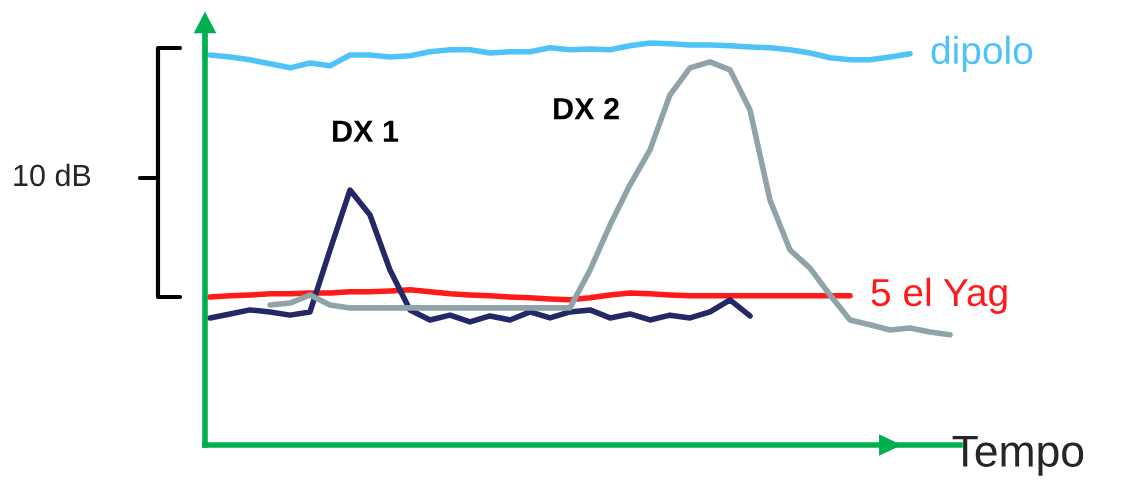  Describe the element at coordinates (939, 295) in the screenshot. I see `series-label: 5 el Yag` at that location.